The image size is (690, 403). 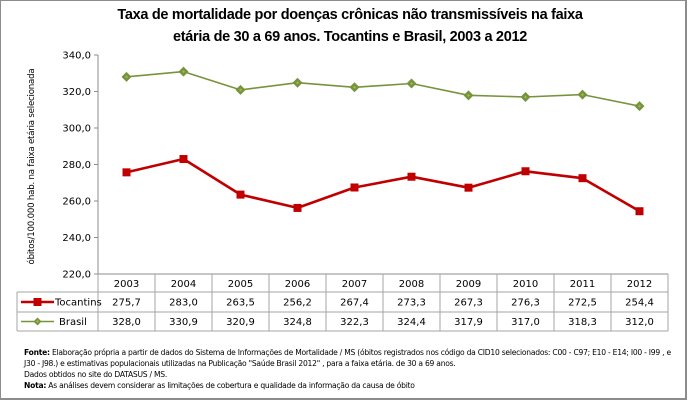 What do you see at coordinates (411, 284) in the screenshot?
I see `x-tick-label: 2008` at bounding box center [411, 284].